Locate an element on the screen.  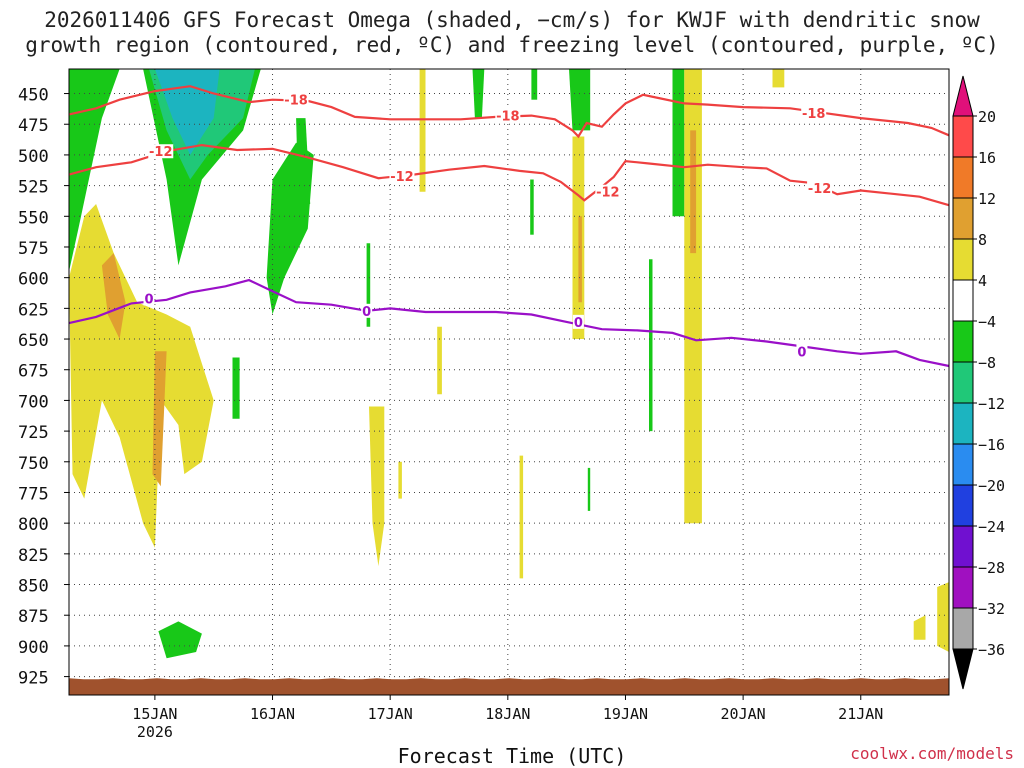
y-tick-label-800: 800 is located at coordinates (33, 525).